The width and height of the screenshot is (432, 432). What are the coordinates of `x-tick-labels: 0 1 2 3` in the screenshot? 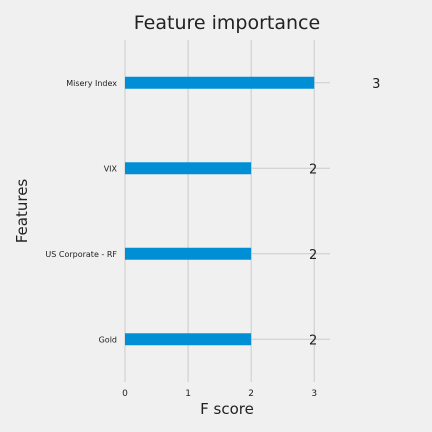 It's located at (219, 394).